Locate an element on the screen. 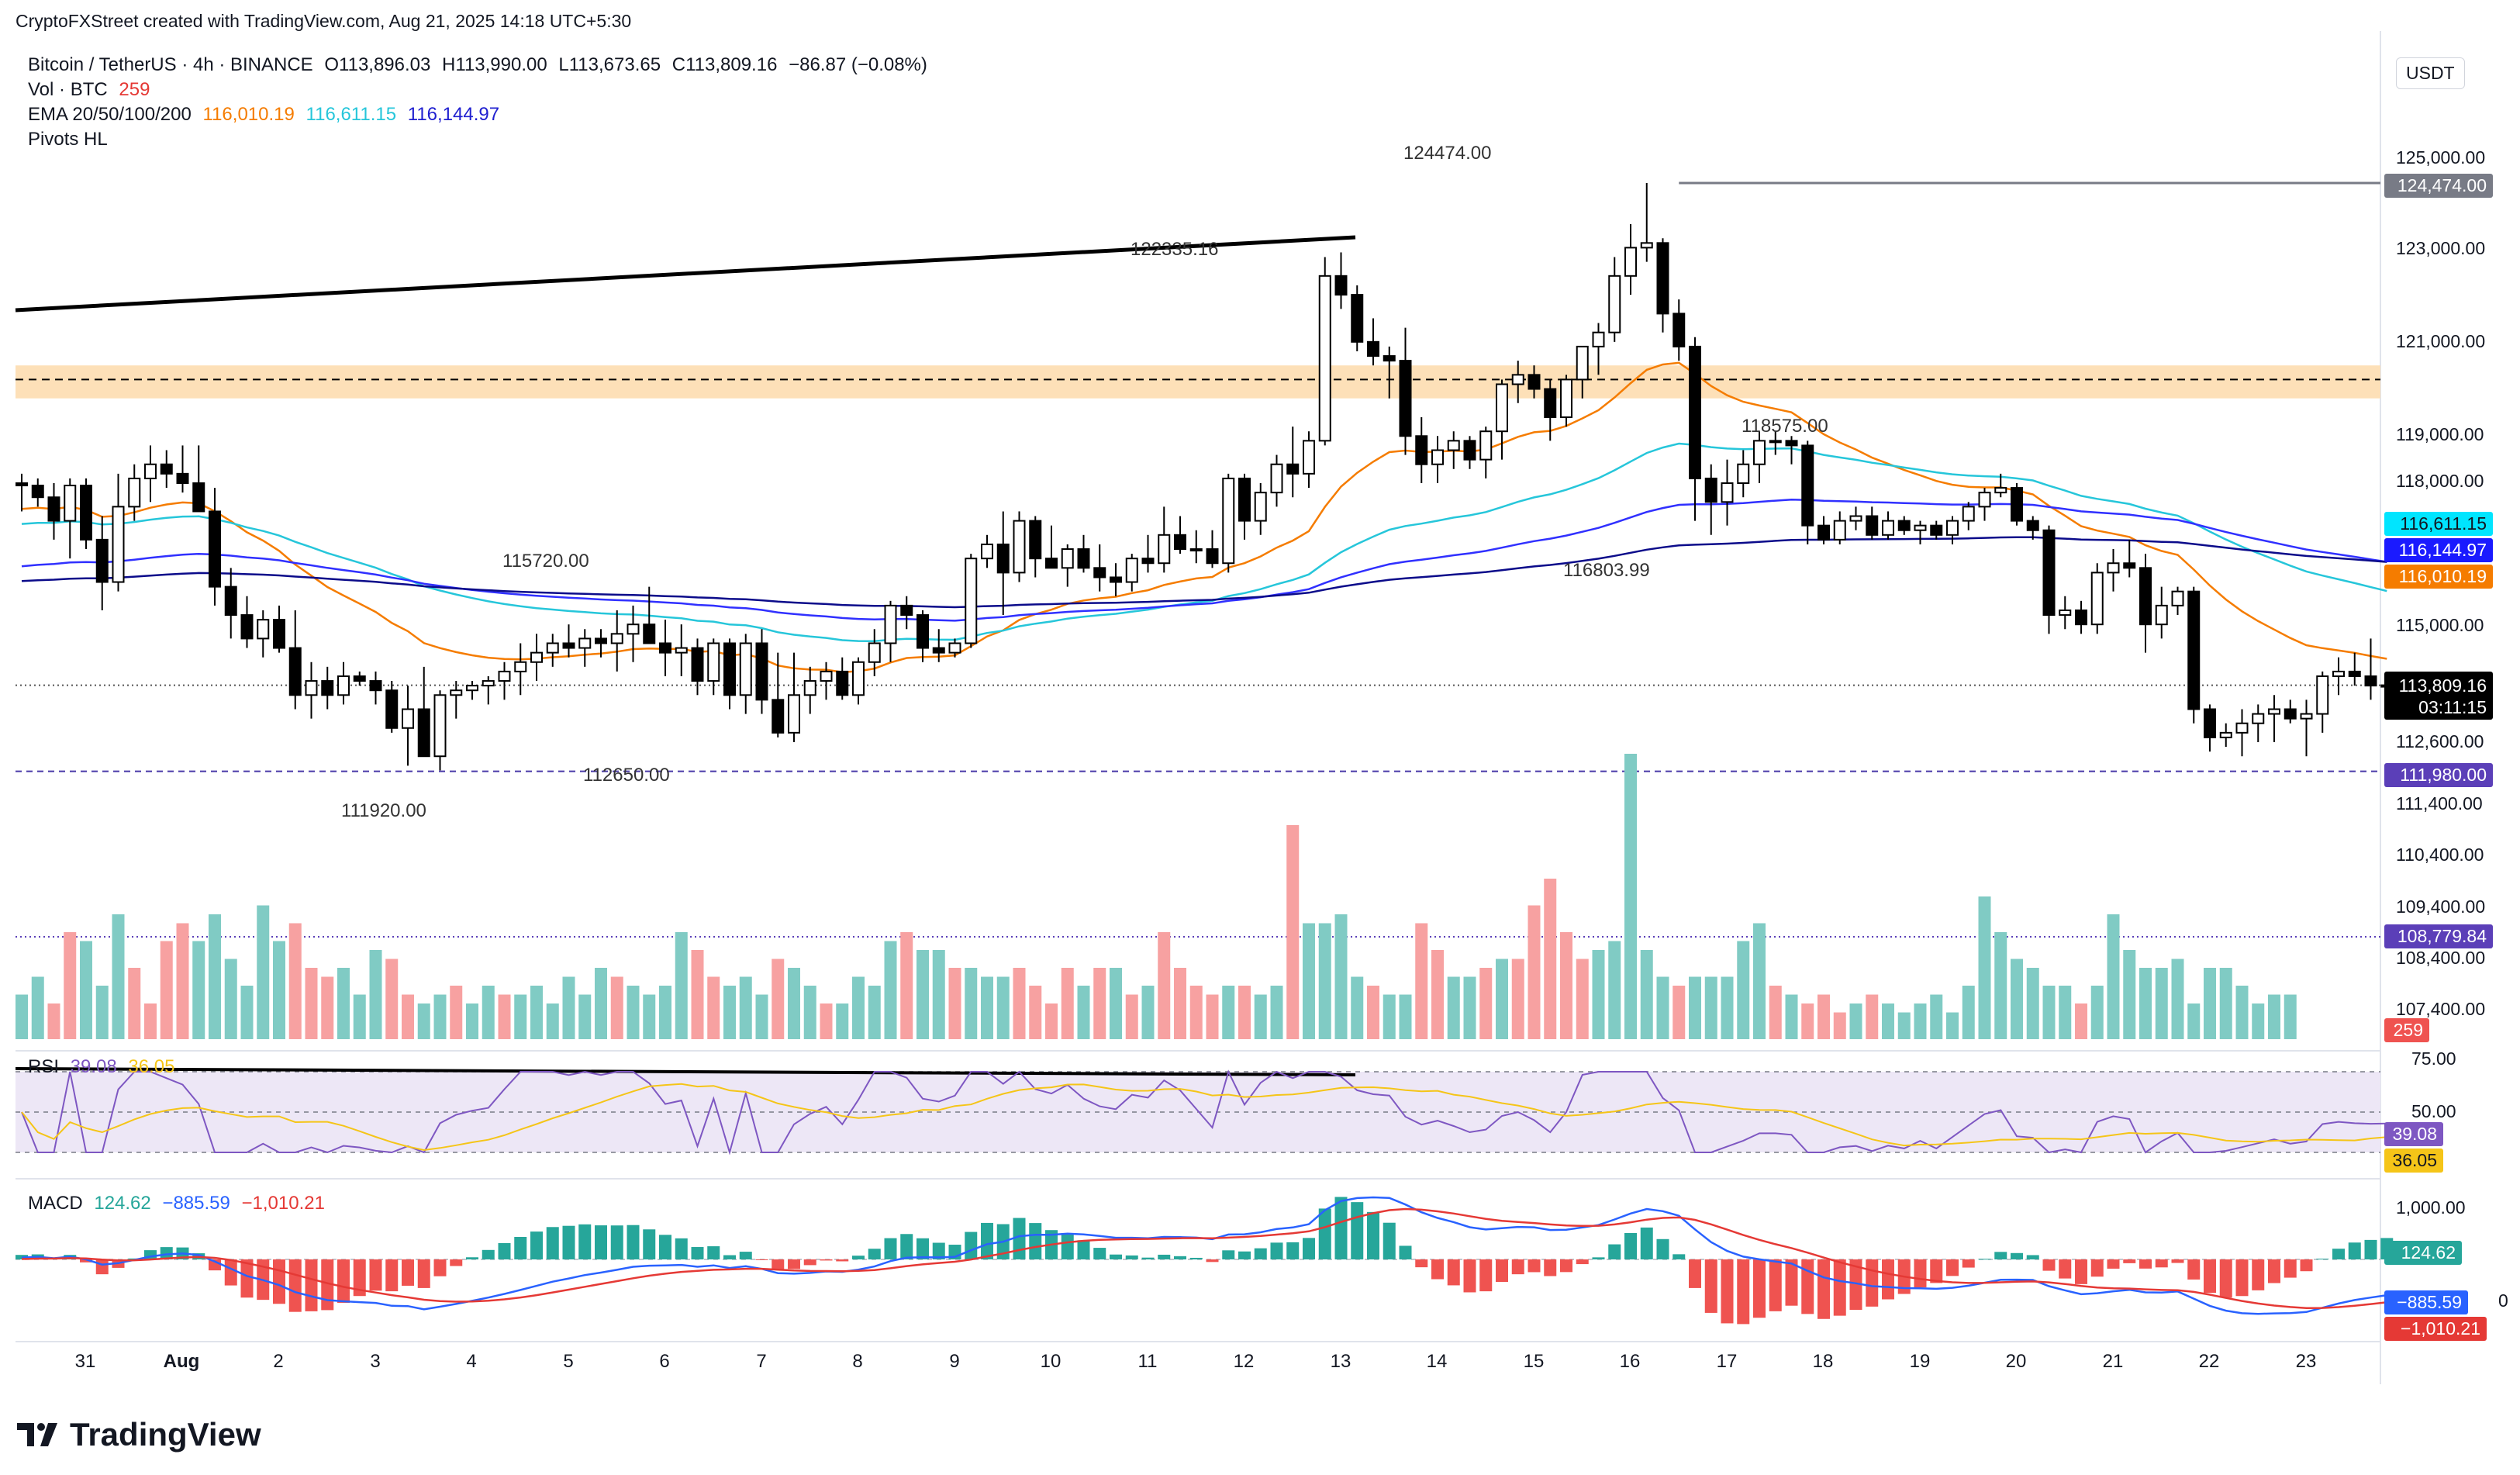  price-tick: 108,400.00 is located at coordinates (2441, 958).